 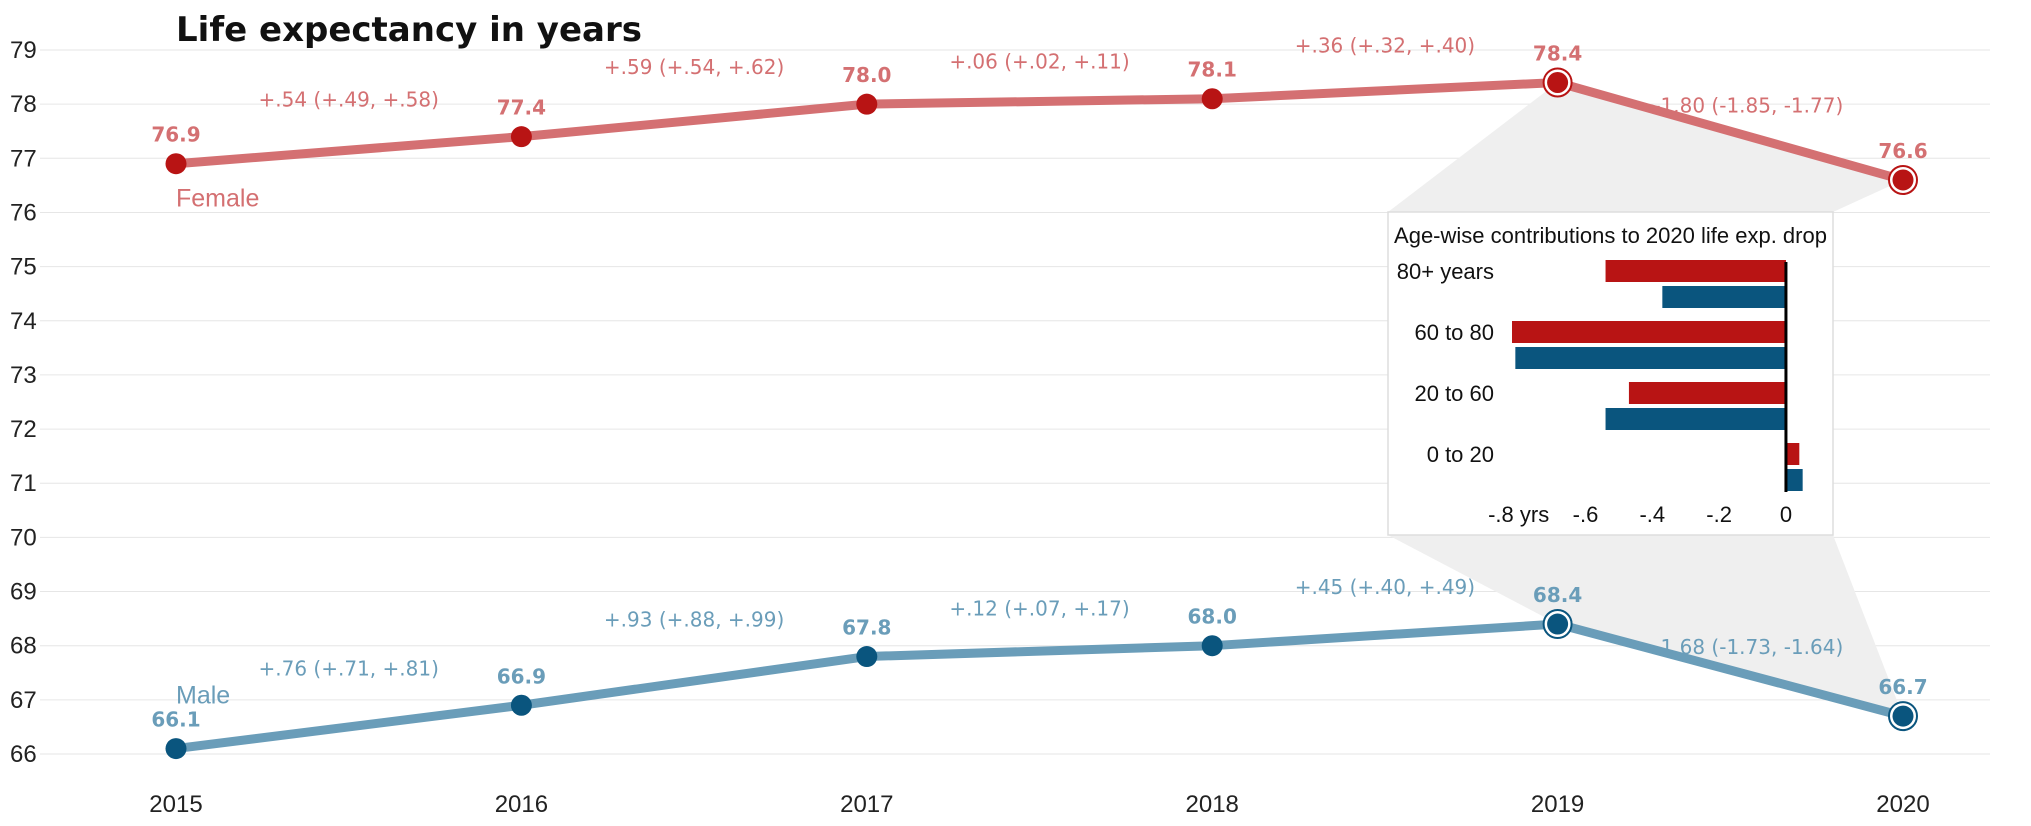 I want to click on inset-category-label: 20 to 60, so click(x=1454, y=393).